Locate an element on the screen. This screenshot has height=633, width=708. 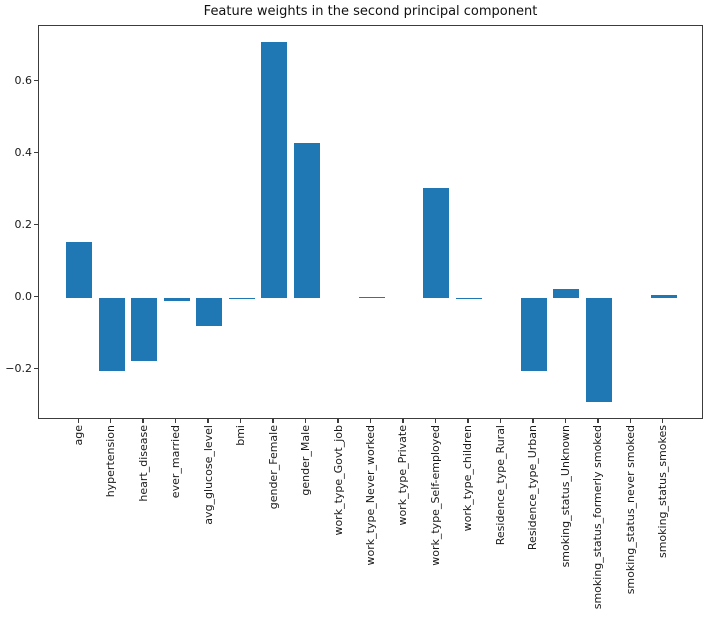
bar-smoking_status_Unknown is located at coordinates (566, 293).